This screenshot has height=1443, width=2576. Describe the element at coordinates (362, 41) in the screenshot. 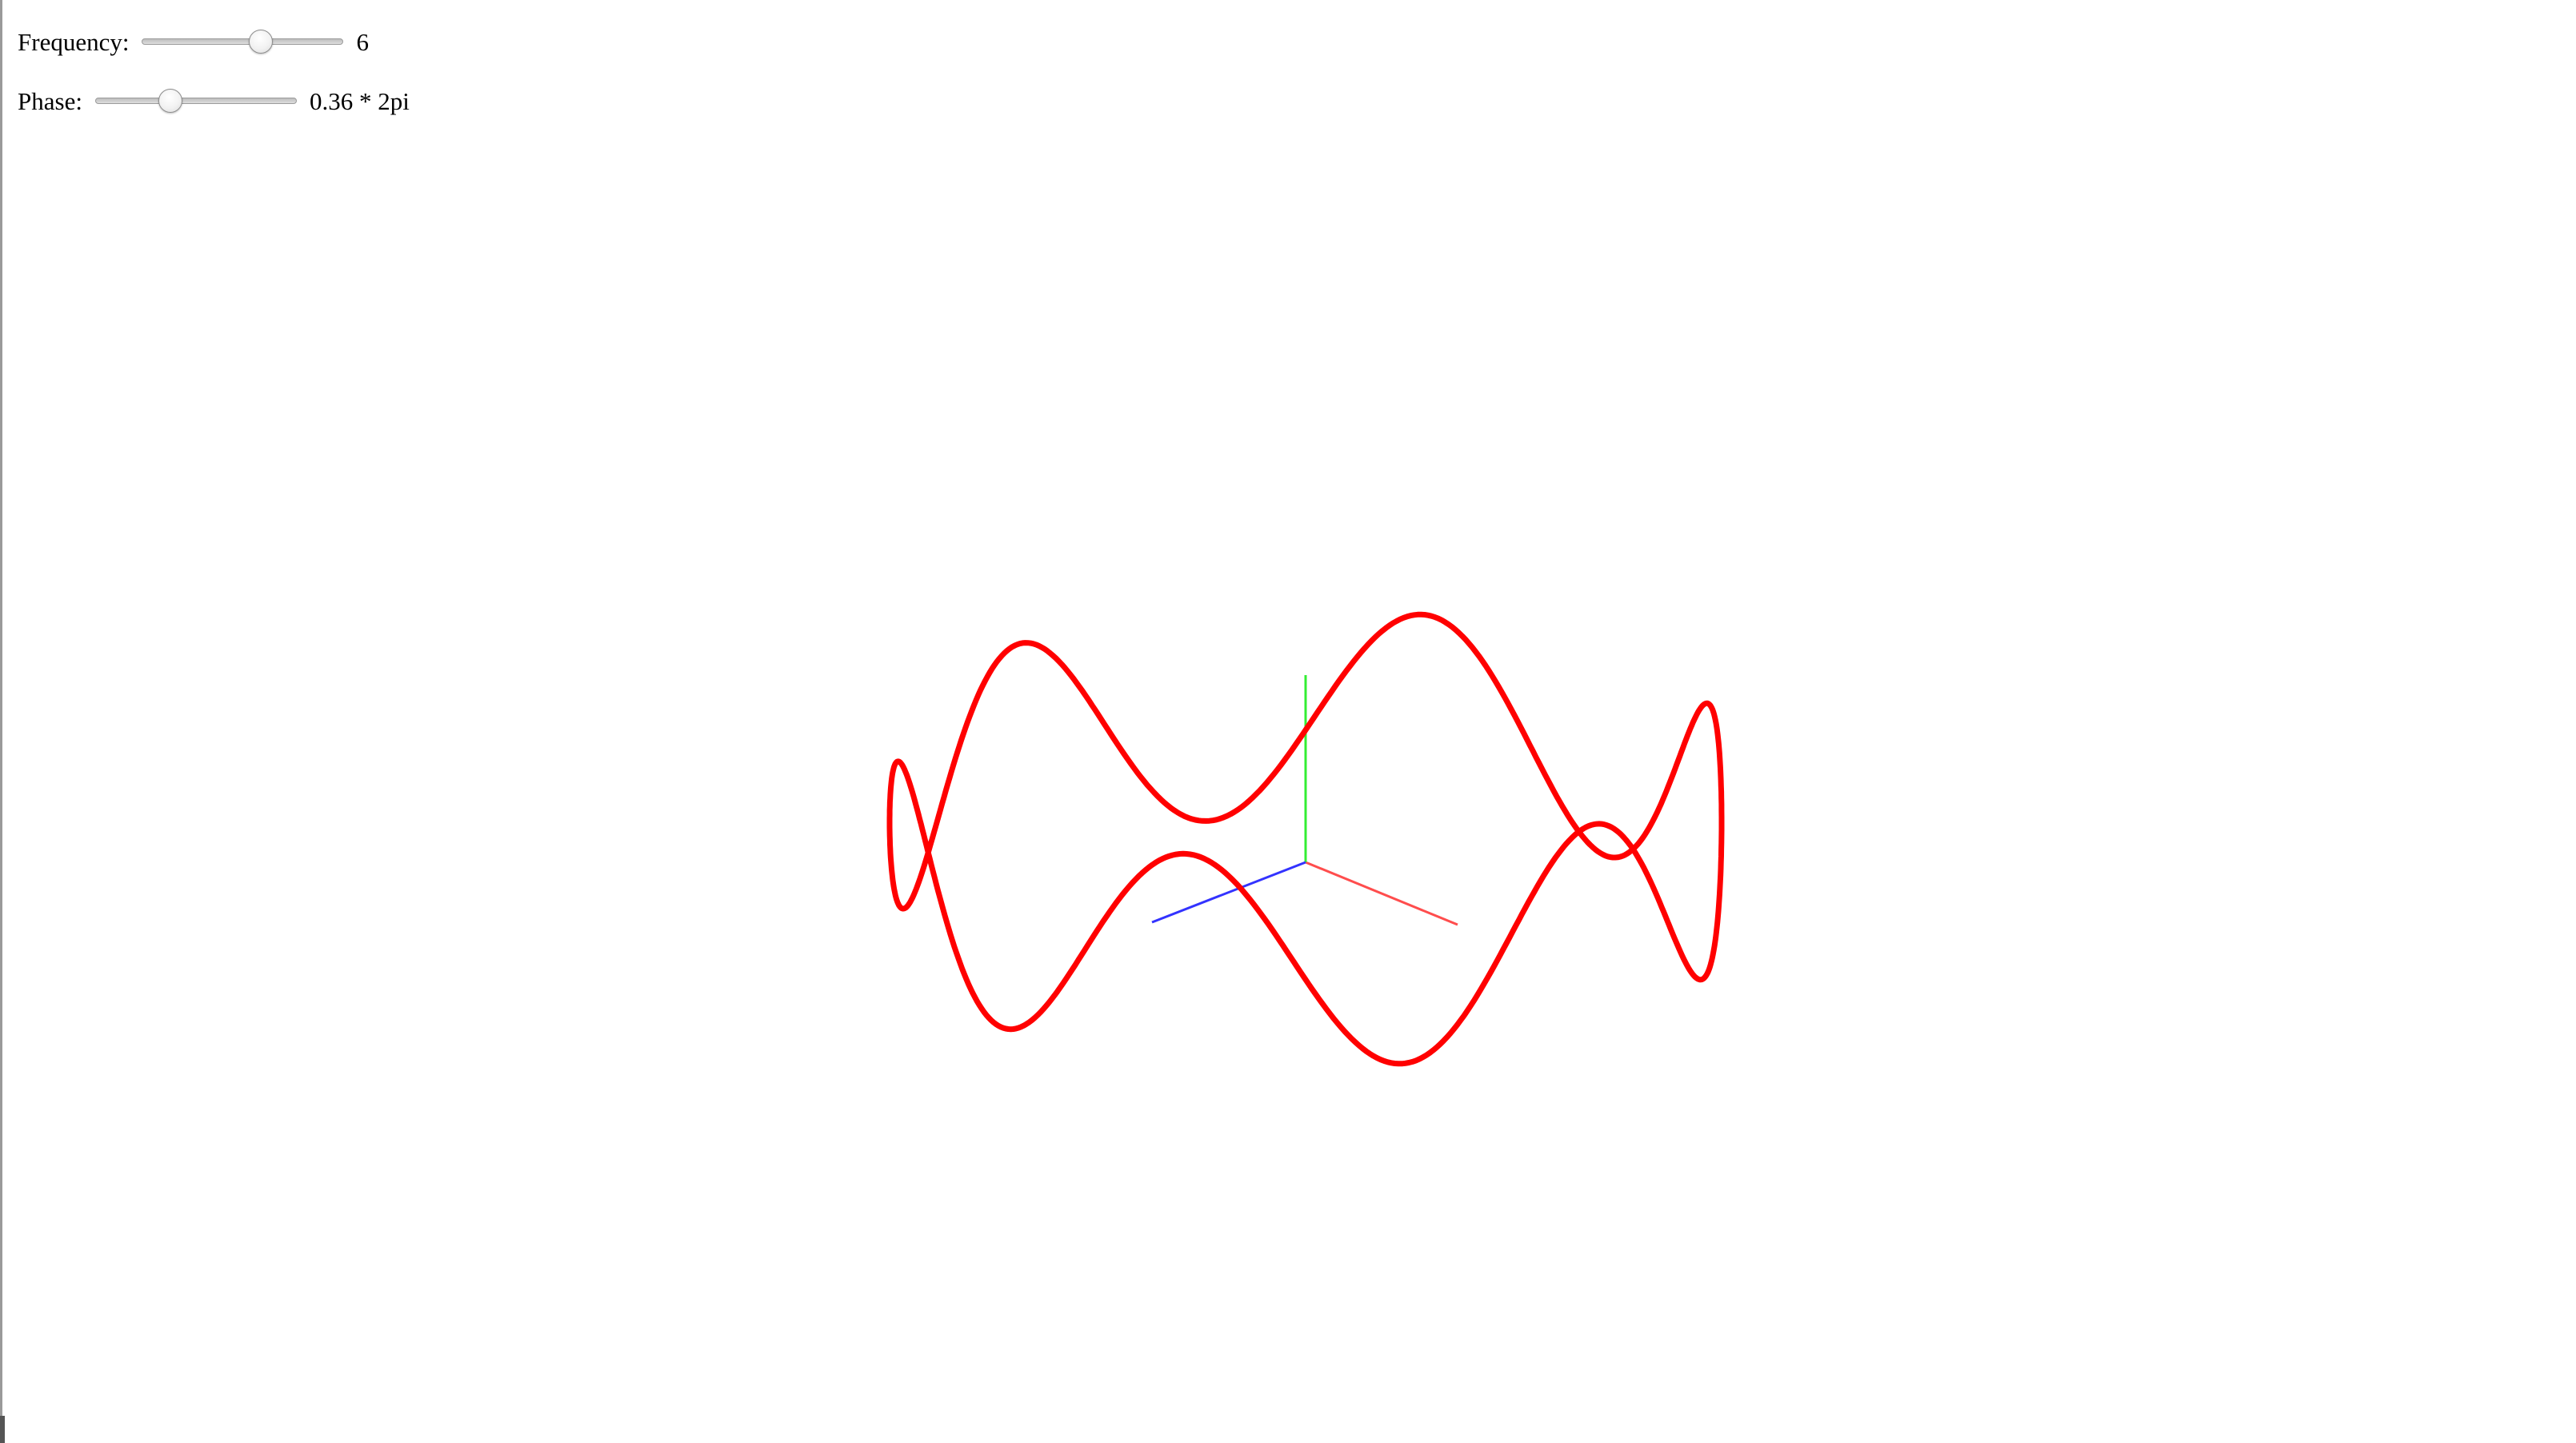

I see `frequency-value: 6` at that location.